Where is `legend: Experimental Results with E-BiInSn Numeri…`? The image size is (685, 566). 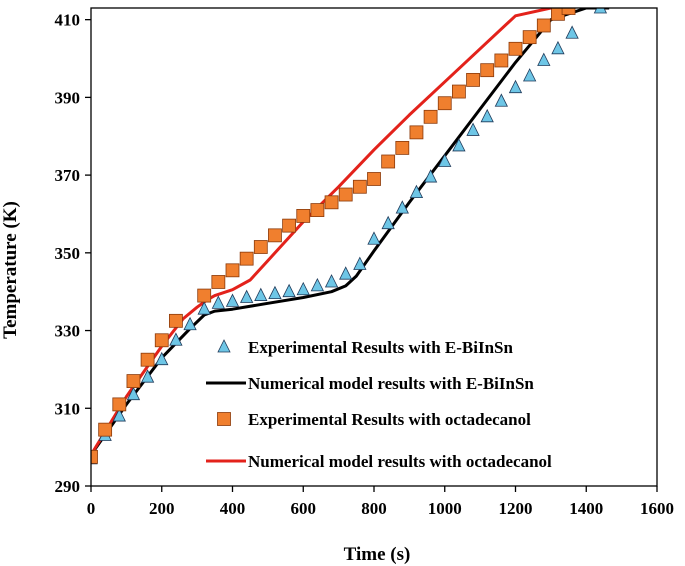
legend: Experimental Results with E-BiInSn Numeri… is located at coordinates (379, 404).